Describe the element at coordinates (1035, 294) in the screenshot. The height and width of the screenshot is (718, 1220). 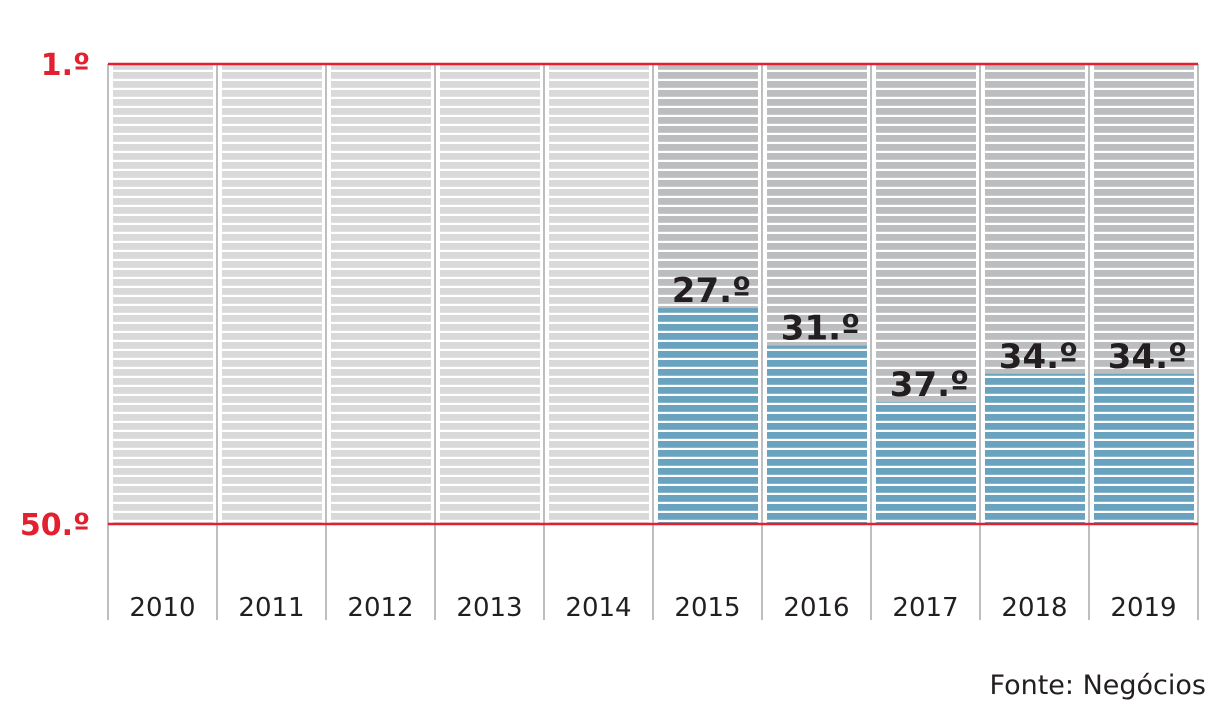
I see `stripes-2018` at that location.